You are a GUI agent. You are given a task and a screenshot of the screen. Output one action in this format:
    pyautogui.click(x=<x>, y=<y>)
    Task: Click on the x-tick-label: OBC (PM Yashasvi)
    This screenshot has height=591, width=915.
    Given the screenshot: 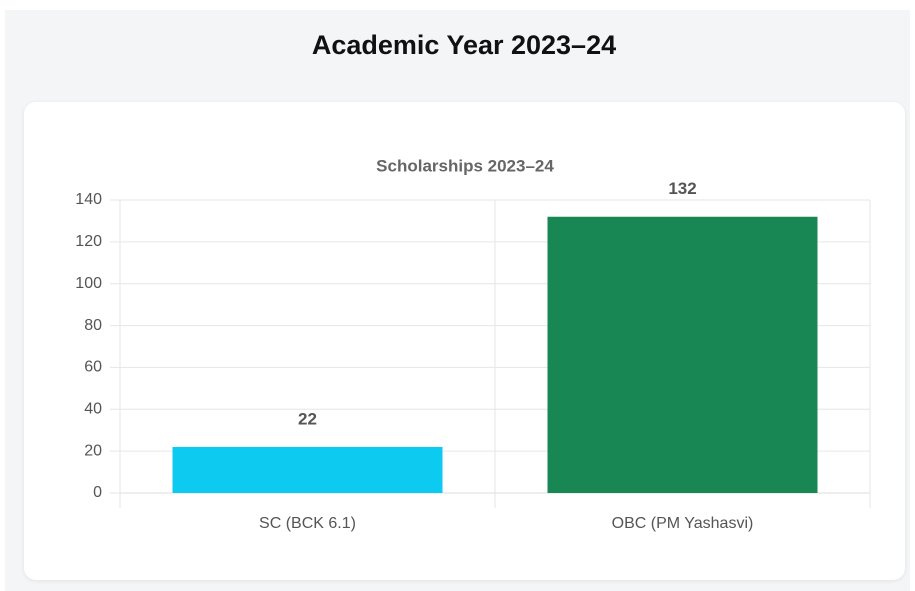 What is the action you would take?
    pyautogui.click(x=683, y=523)
    